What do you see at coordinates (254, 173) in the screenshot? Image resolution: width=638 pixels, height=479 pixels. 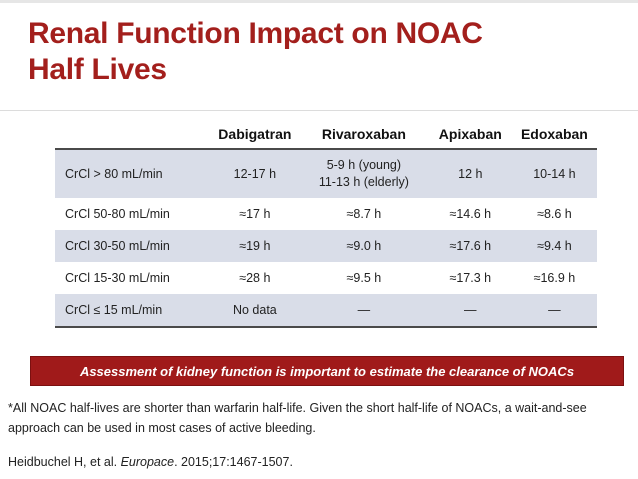 I see `dabigatran-value: 12-17 h` at bounding box center [254, 173].